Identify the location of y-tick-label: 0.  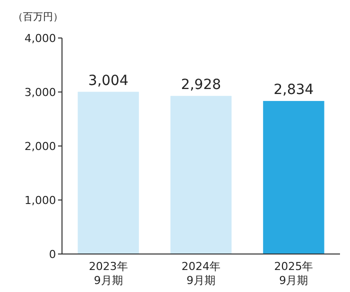
(52, 254).